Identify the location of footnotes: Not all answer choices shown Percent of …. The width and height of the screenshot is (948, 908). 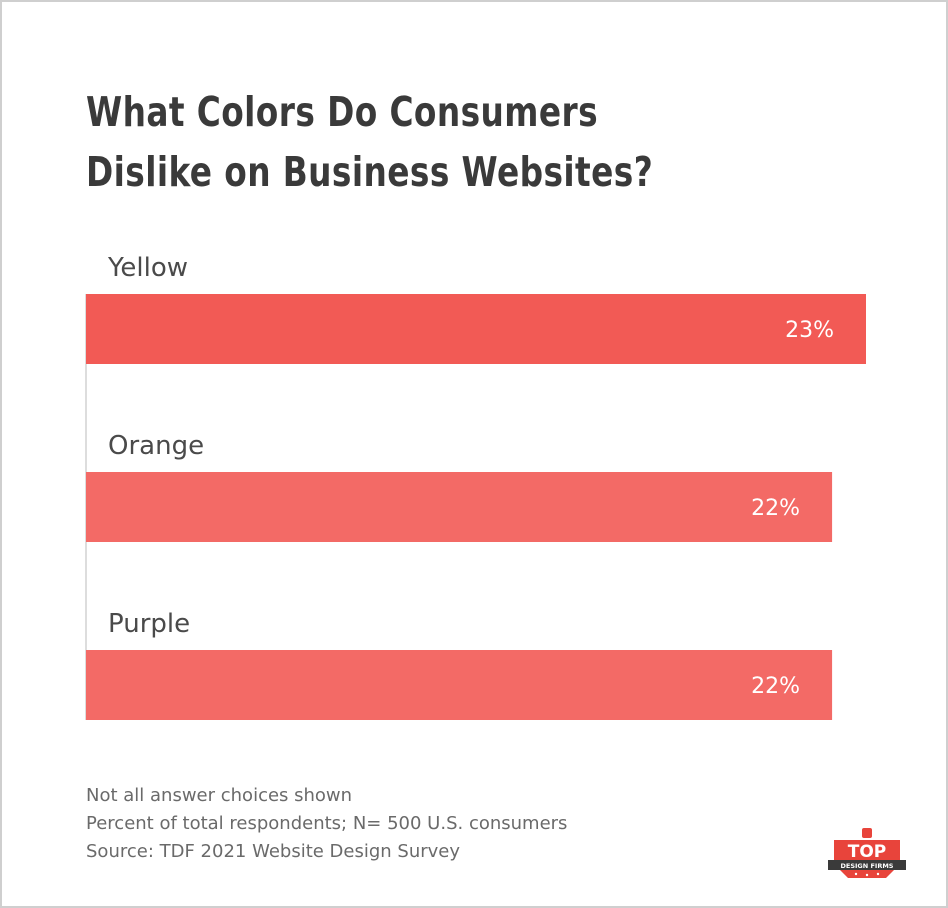
(326, 824).